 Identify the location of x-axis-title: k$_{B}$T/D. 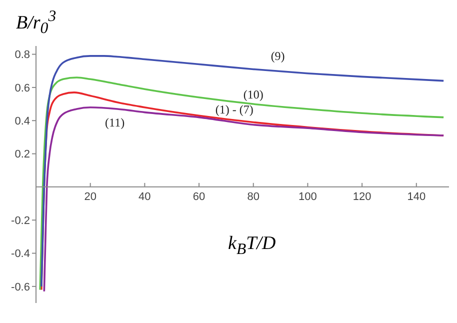
(252, 246).